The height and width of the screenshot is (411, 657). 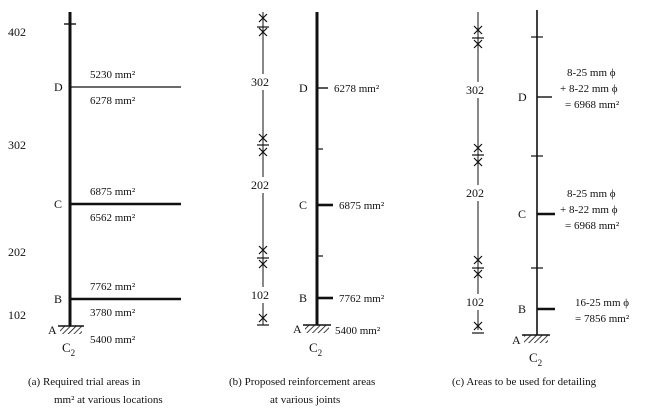 What do you see at coordinates (589, 210) in the screenshot?
I see `detail-c-line2: + 8-22 mm ϕ` at bounding box center [589, 210].